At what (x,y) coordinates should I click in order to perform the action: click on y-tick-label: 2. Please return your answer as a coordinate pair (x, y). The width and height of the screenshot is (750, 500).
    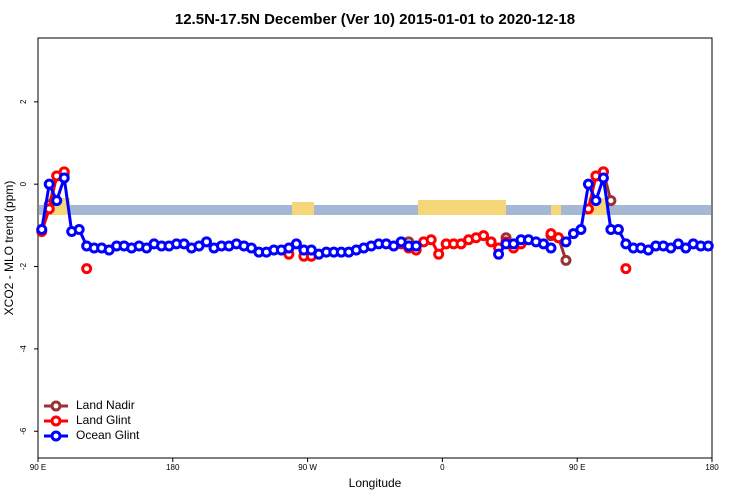
    Looking at the image, I should click on (23, 101).